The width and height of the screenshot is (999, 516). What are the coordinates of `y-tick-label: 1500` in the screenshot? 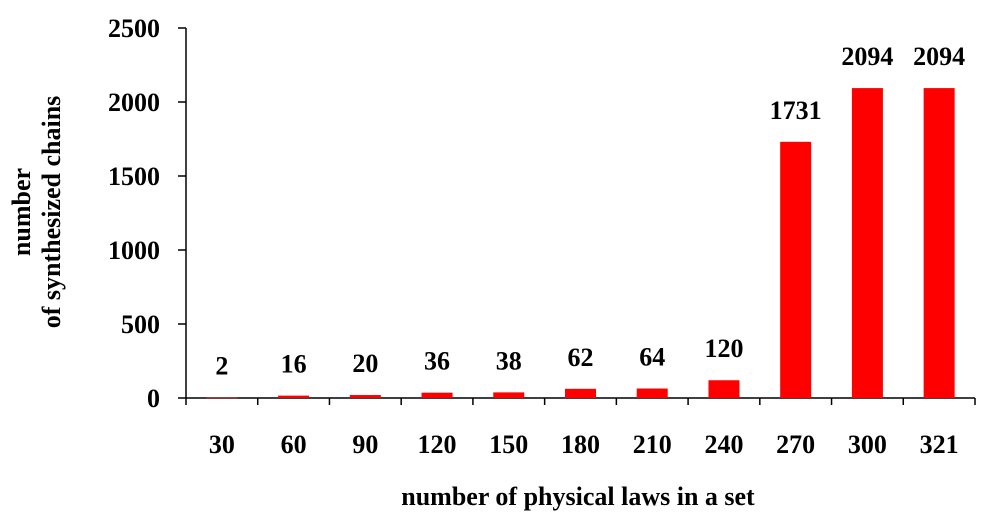 It's located at (134, 176).